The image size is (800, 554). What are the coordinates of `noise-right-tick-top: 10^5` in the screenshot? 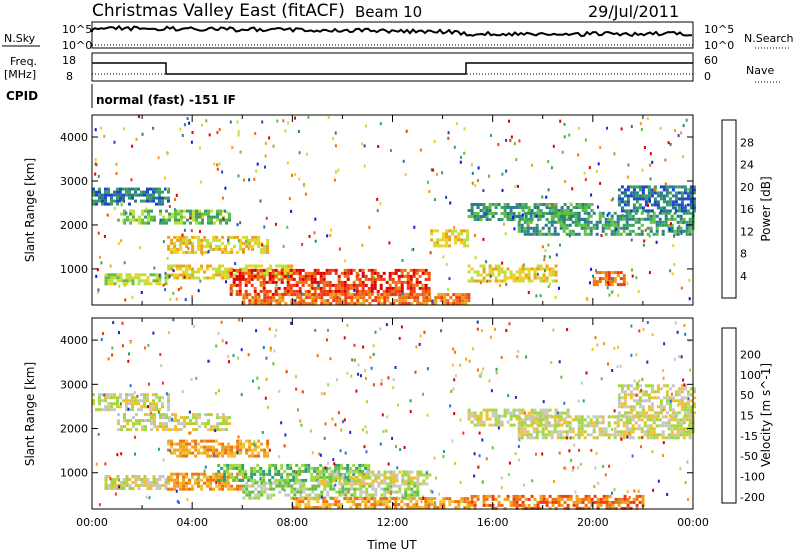 It's located at (719, 29).